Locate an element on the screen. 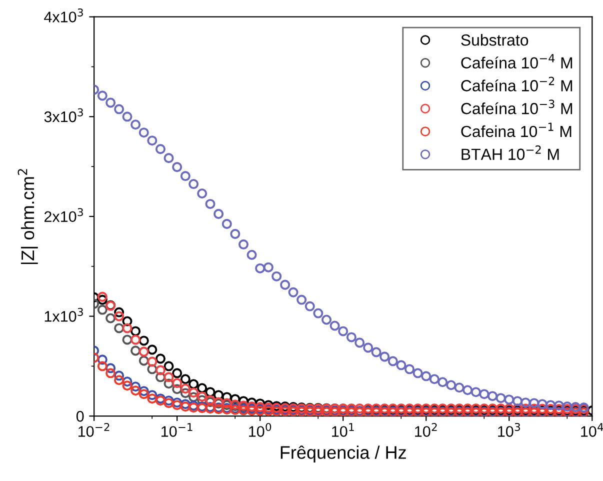 The height and width of the screenshot is (481, 603). y-tick-label: 3x10$^{3}$ is located at coordinates (63, 115).